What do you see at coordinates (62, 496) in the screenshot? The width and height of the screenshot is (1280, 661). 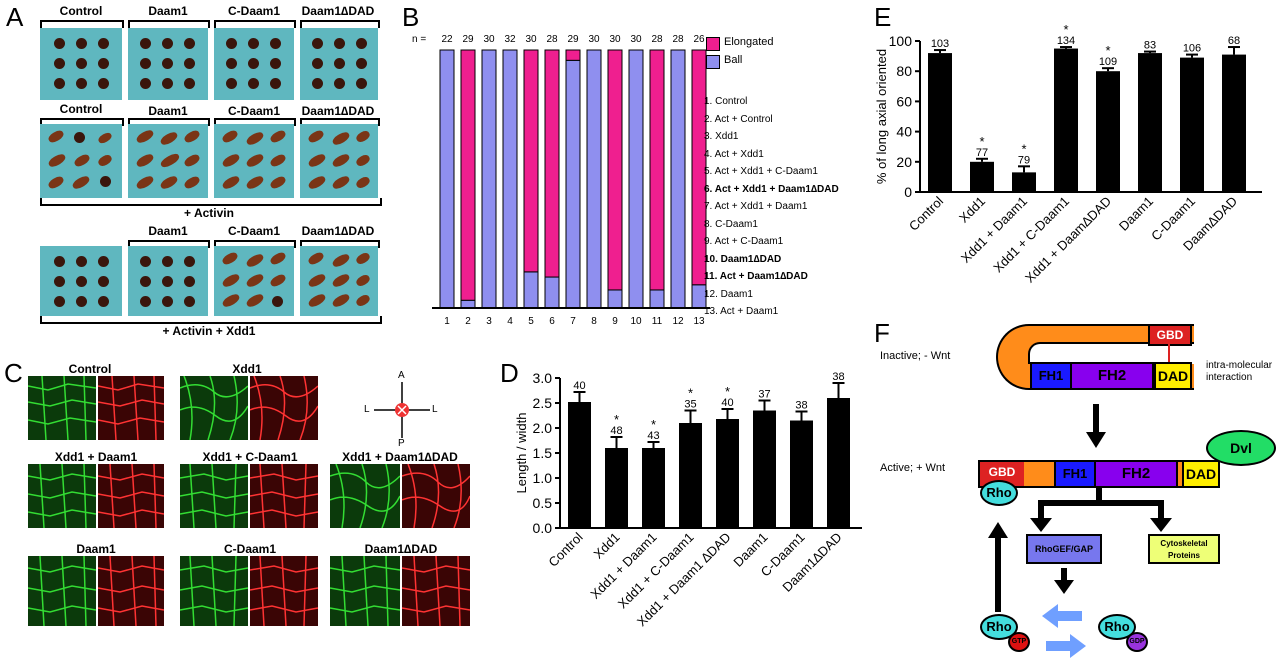 I see `c-image-xdd1-daam1-green` at bounding box center [62, 496].